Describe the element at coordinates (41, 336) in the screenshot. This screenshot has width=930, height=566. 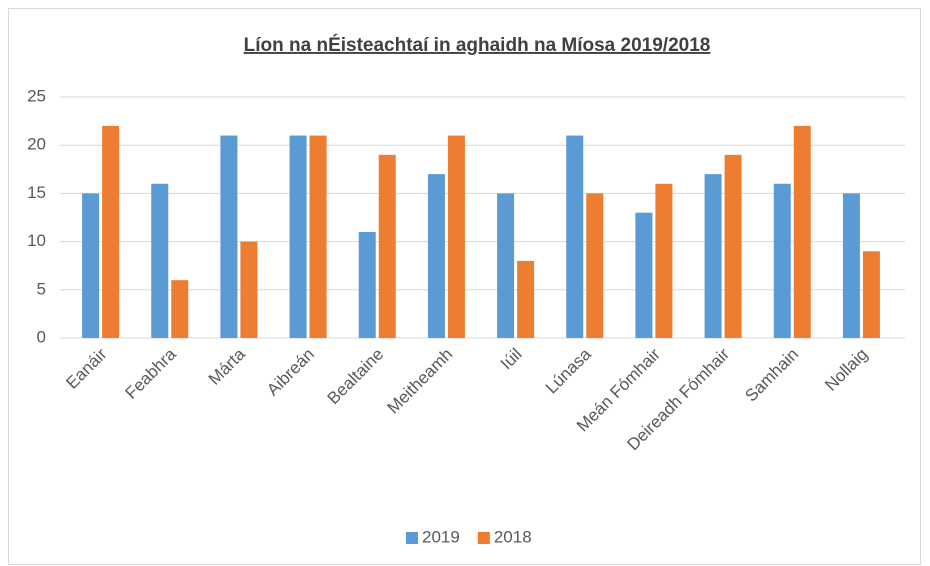
I see `y-tick-label: 0` at that location.